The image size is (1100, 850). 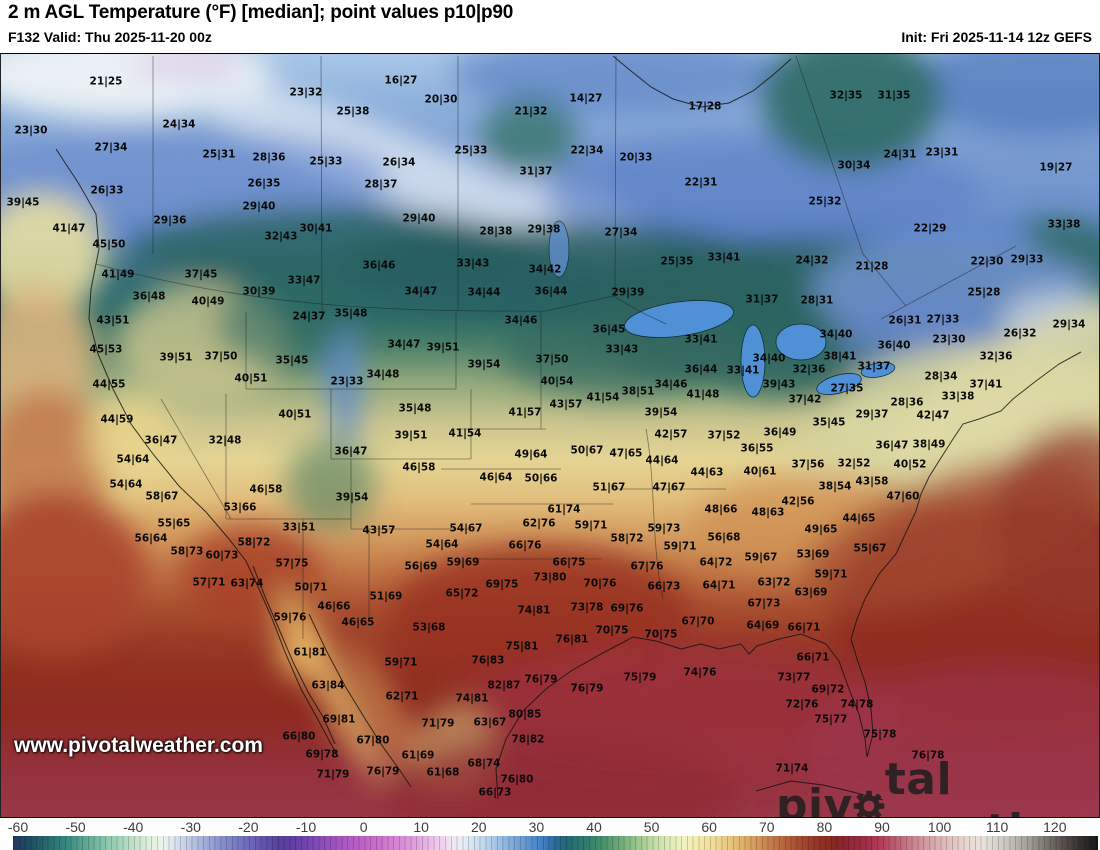 I want to click on brand-watermark: piv, so click(x=937, y=786).